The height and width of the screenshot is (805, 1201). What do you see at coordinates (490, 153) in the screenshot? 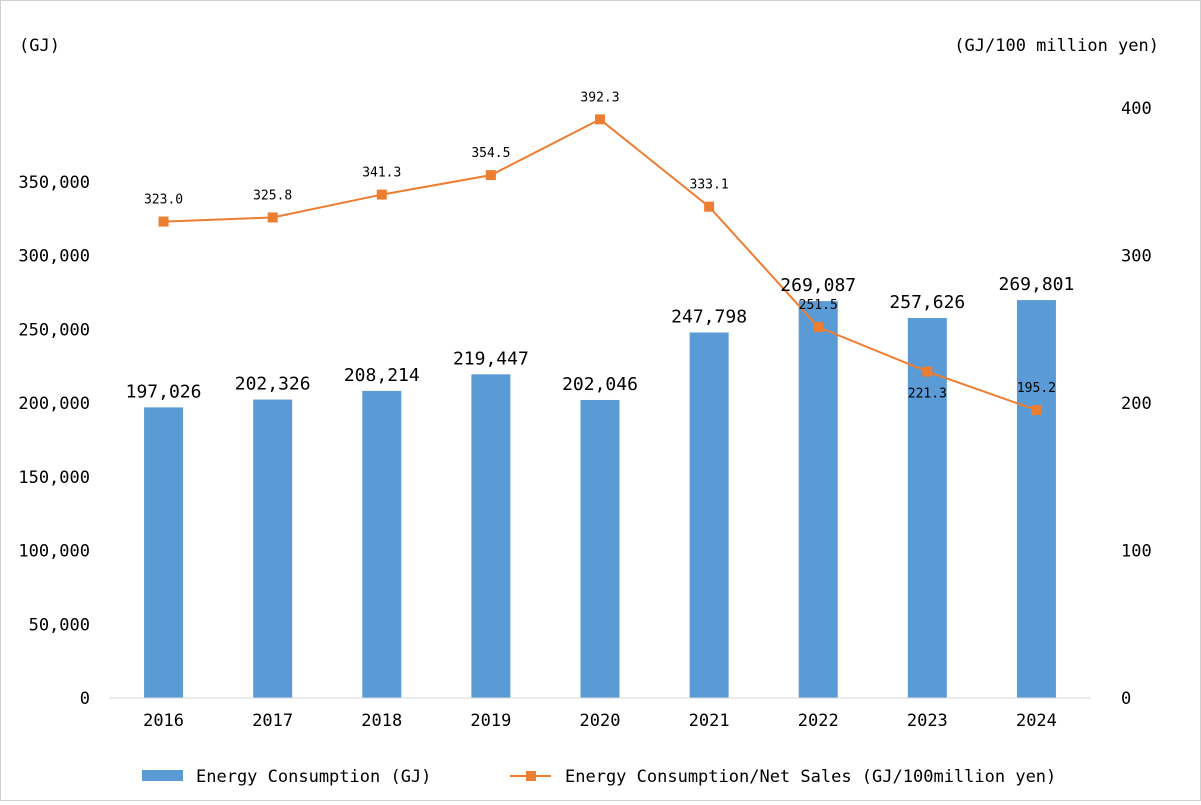
I see `line-value-label: 354.5` at bounding box center [490, 153].